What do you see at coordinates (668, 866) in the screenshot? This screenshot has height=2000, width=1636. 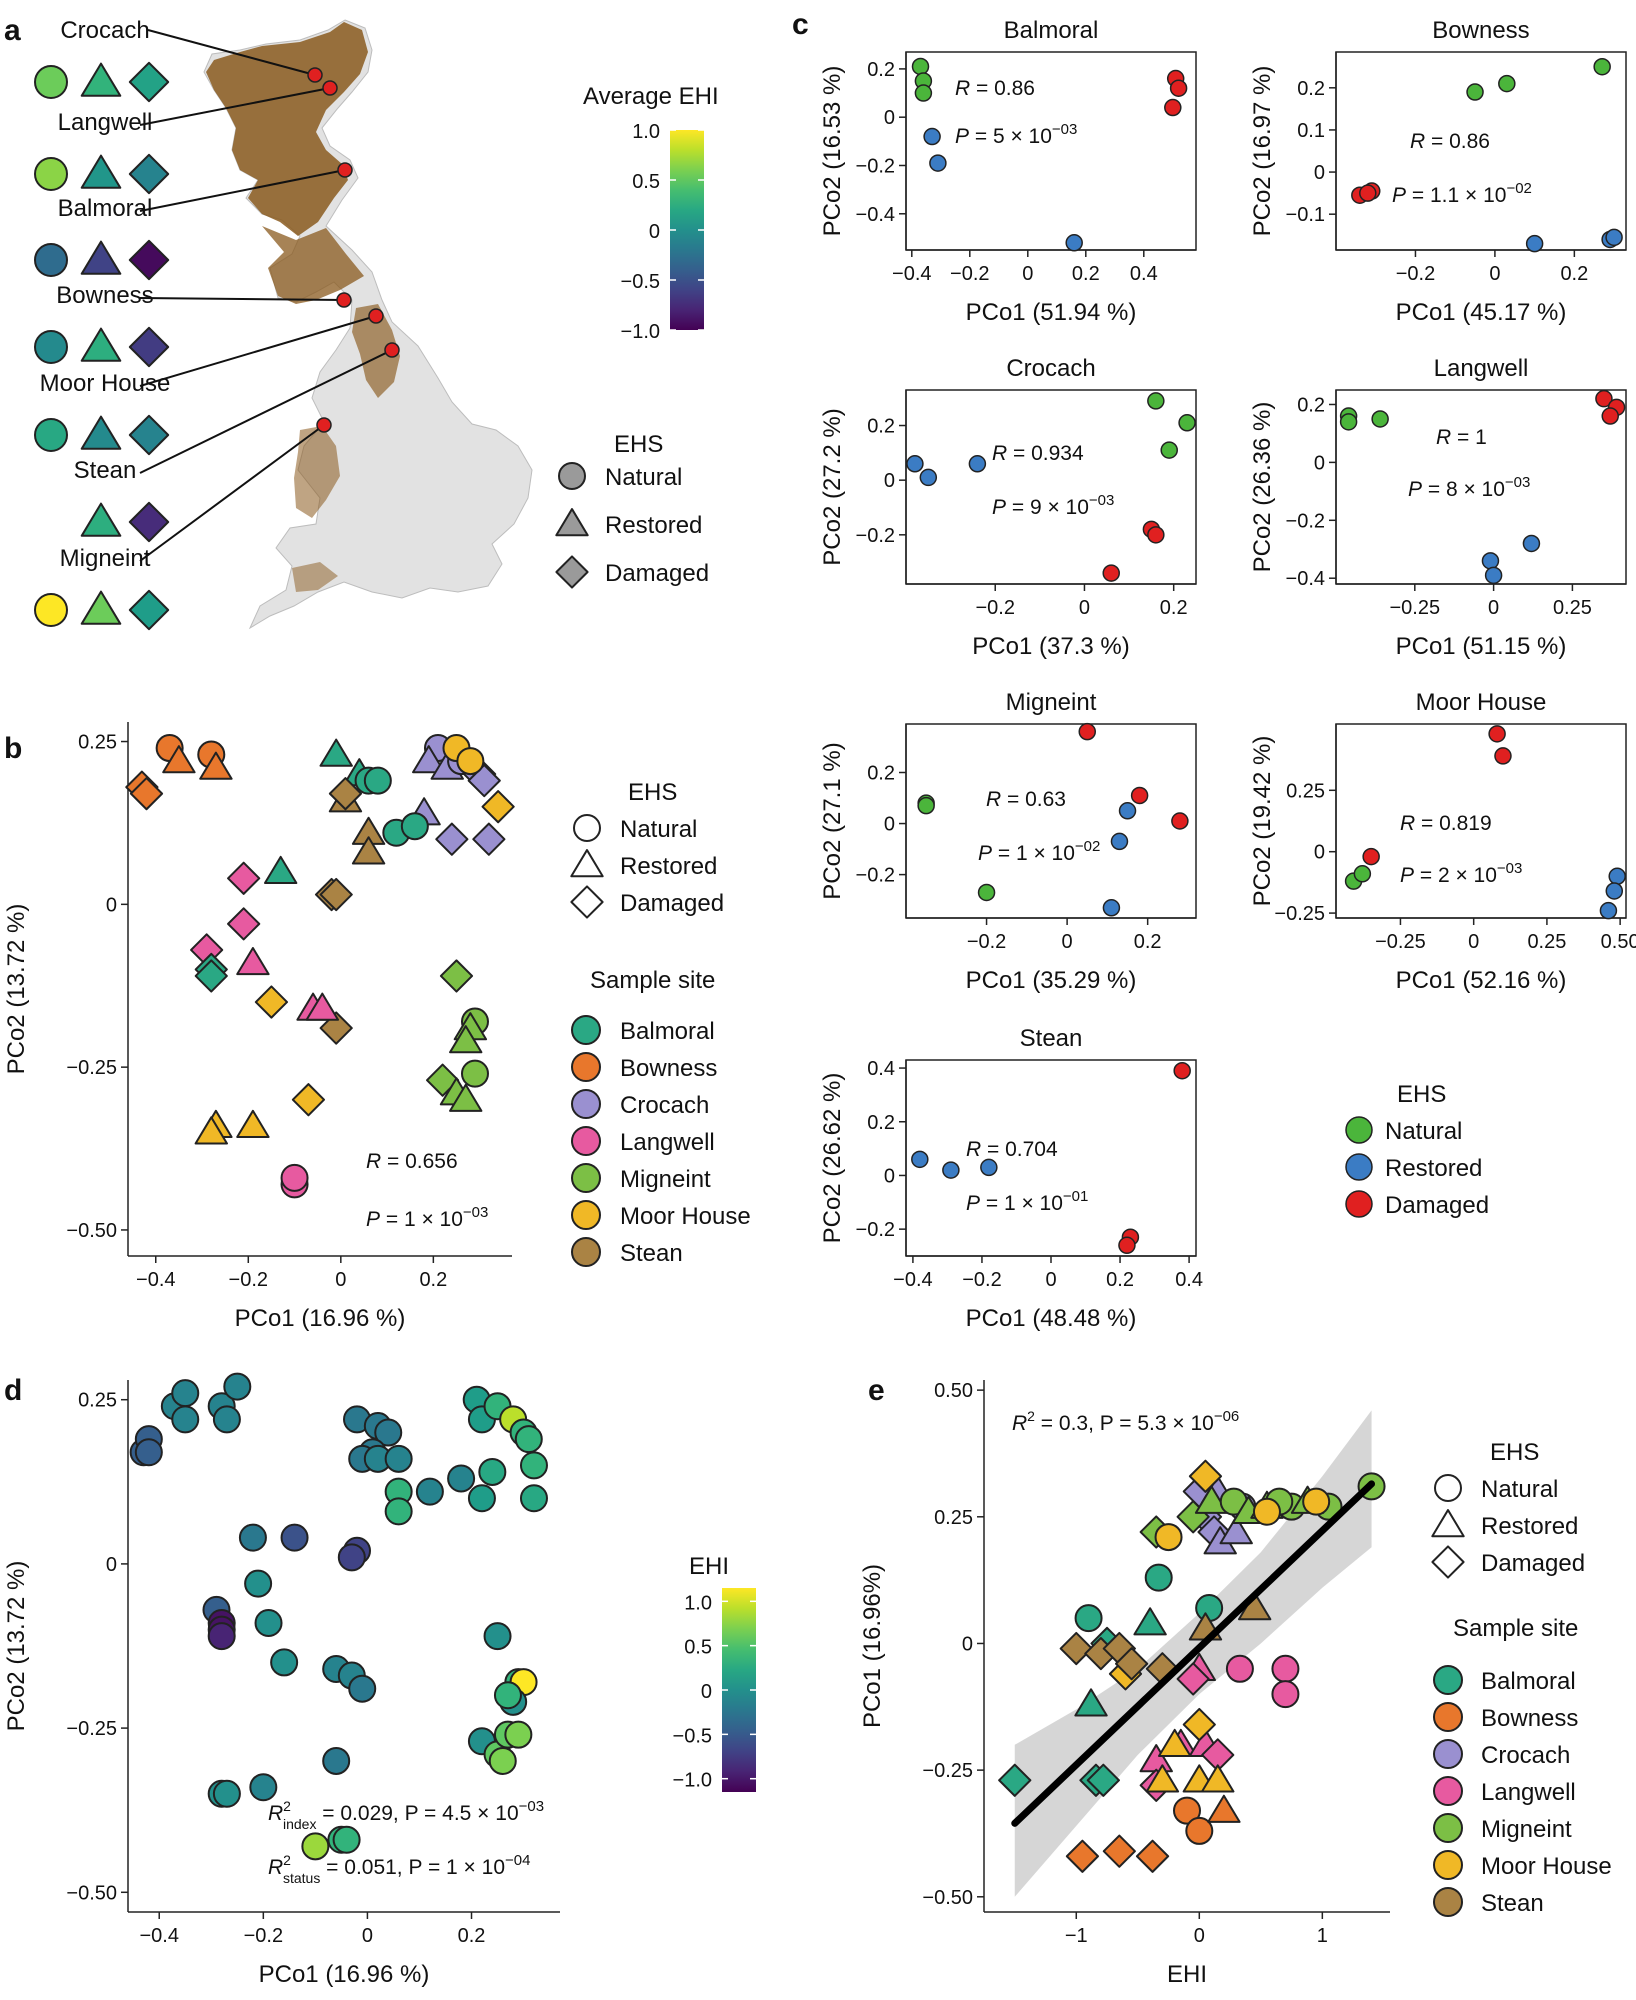 I see `legend-label: Restored` at bounding box center [668, 866].